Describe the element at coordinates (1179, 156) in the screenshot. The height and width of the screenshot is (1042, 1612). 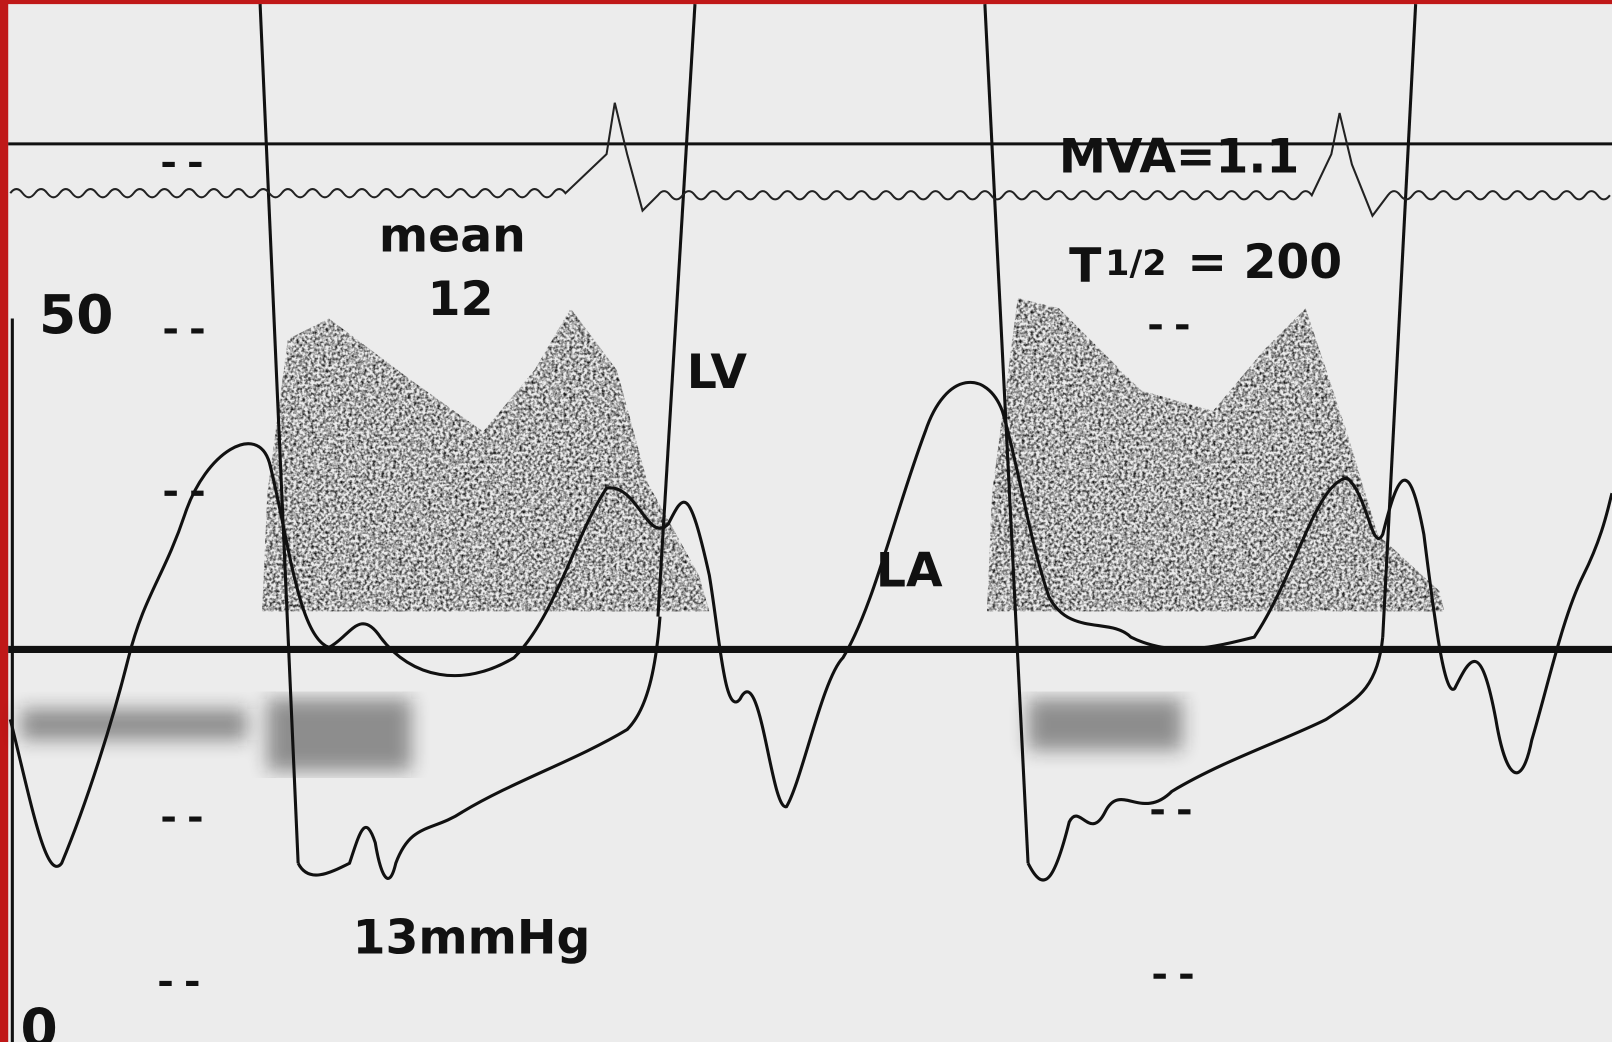
I see `mva-label: MVA=1.1` at that location.